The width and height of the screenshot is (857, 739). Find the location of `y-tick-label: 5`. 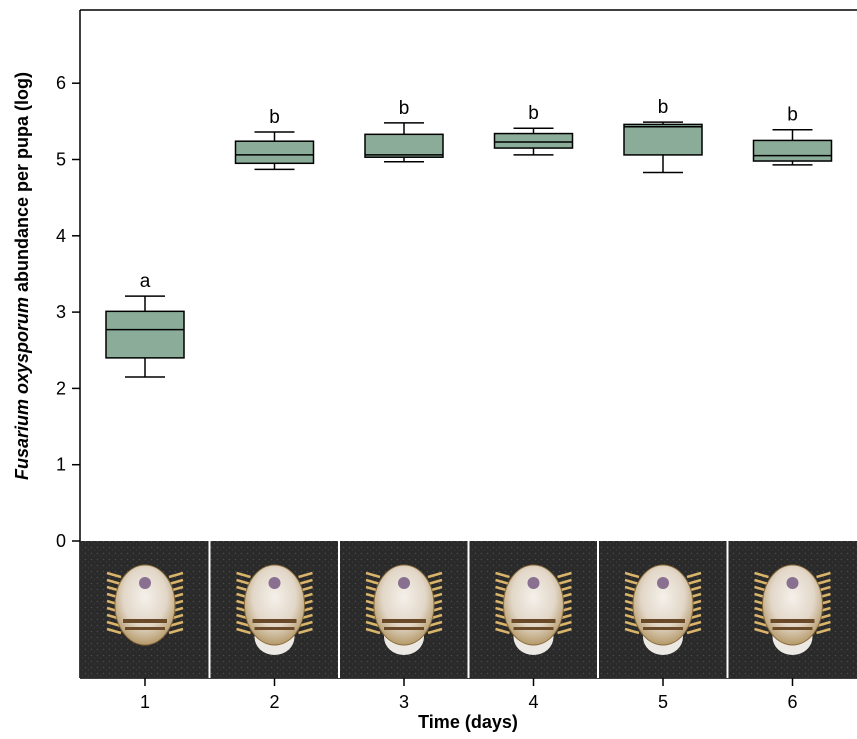

y-tick-label: 5 is located at coordinates (61, 160).